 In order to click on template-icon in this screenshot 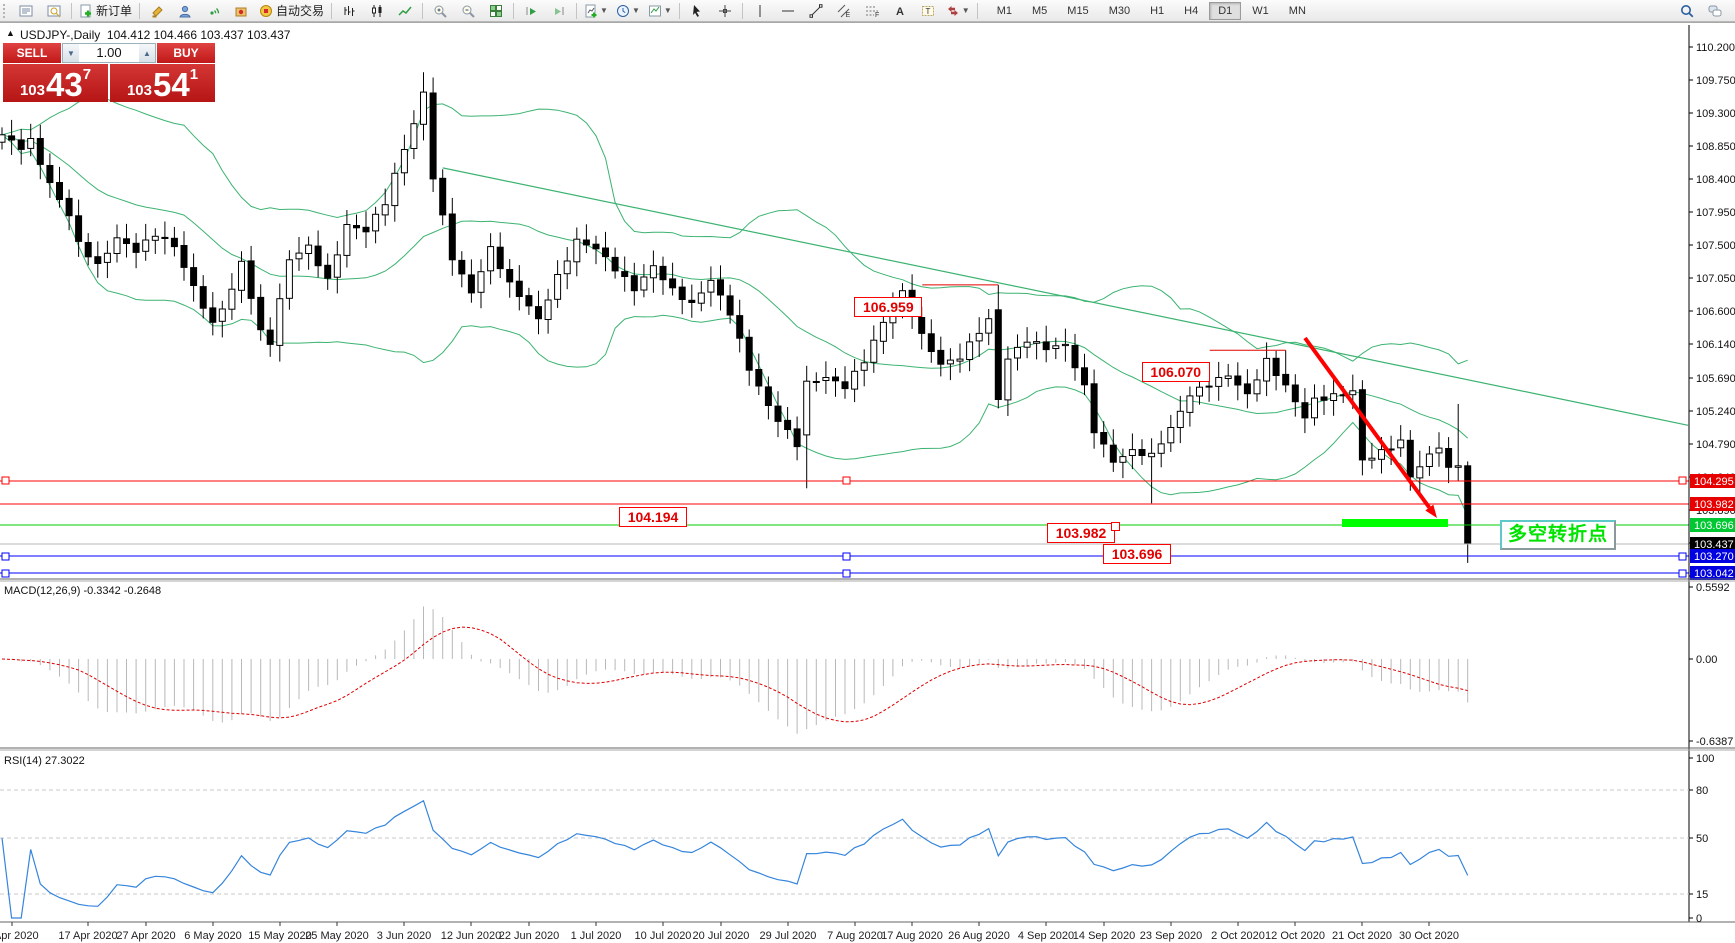, I will do `click(654, 10)`.